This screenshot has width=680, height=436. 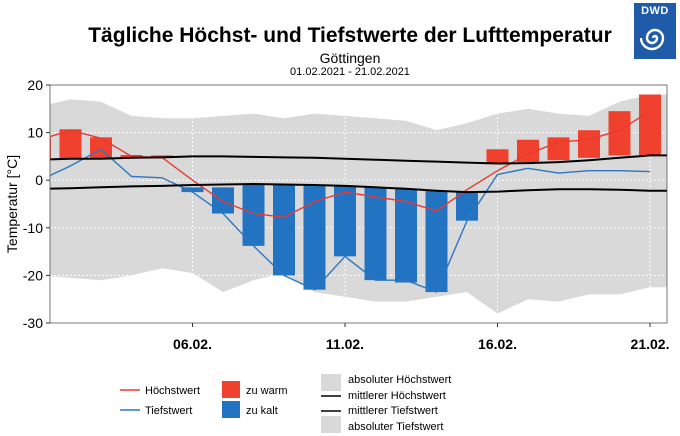 What do you see at coordinates (350, 58) in the screenshot?
I see `chart-location: Göttingen` at bounding box center [350, 58].